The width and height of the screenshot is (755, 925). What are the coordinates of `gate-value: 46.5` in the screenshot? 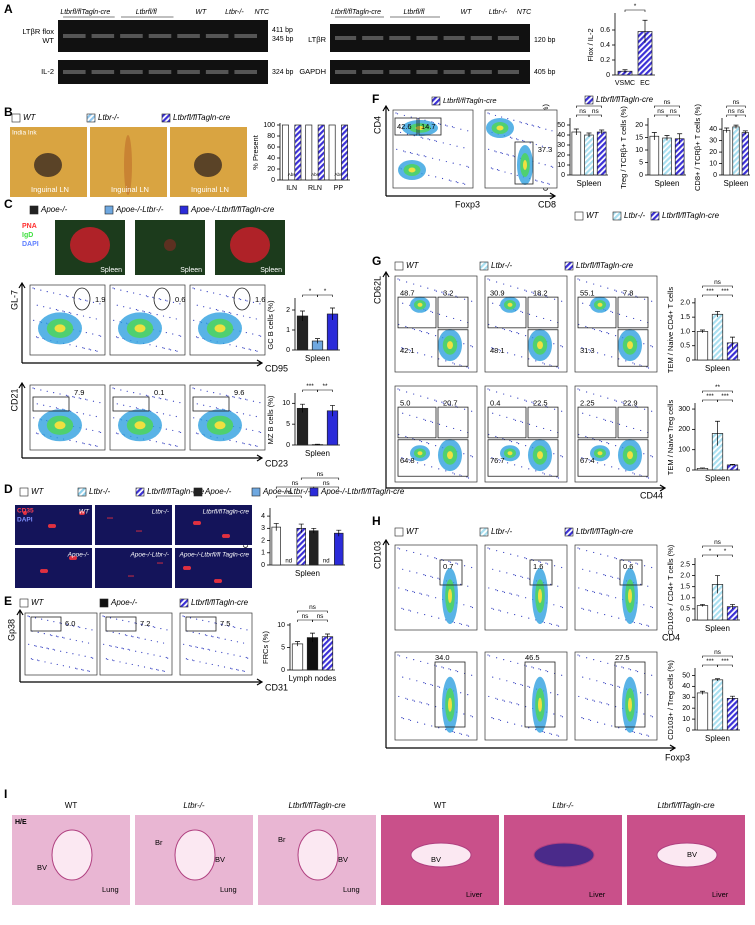 It's located at (532, 657).